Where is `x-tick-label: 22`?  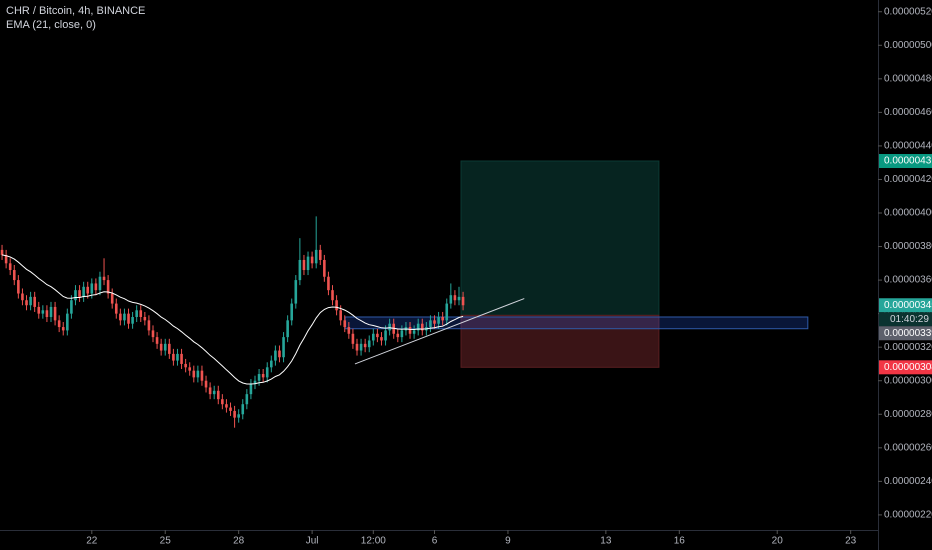 x-tick-label: 22 is located at coordinates (92, 541).